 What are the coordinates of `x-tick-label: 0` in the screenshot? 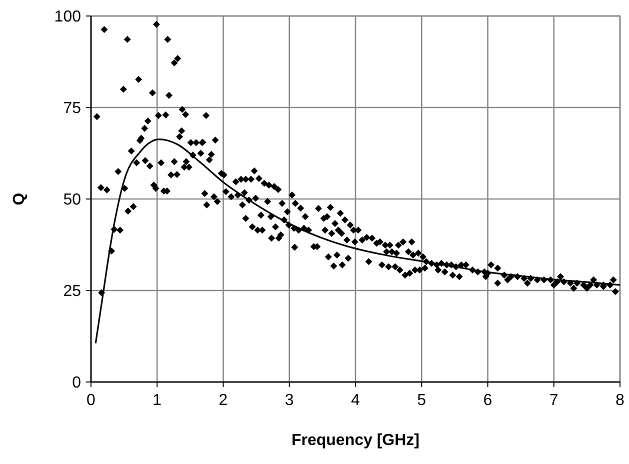 It's located at (91, 400).